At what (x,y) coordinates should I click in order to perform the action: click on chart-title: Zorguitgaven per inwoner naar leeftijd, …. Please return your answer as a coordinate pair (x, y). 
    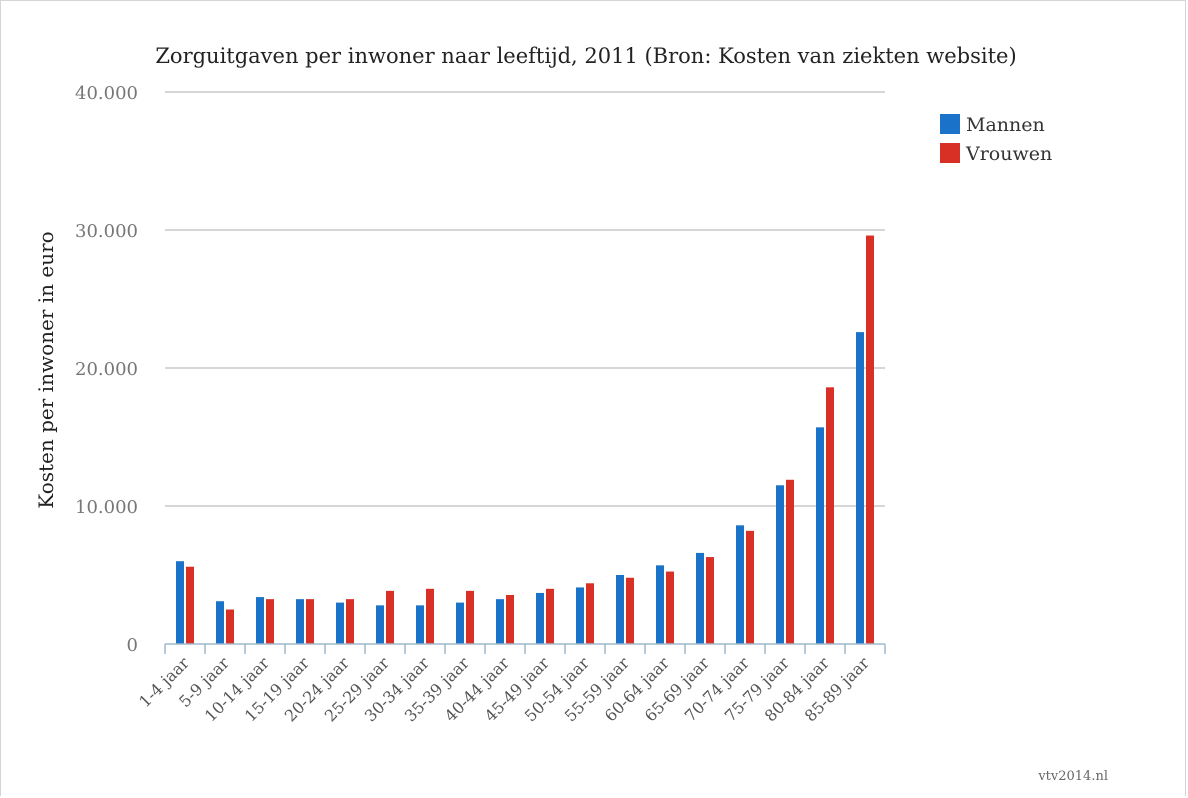
    Looking at the image, I should click on (585, 56).